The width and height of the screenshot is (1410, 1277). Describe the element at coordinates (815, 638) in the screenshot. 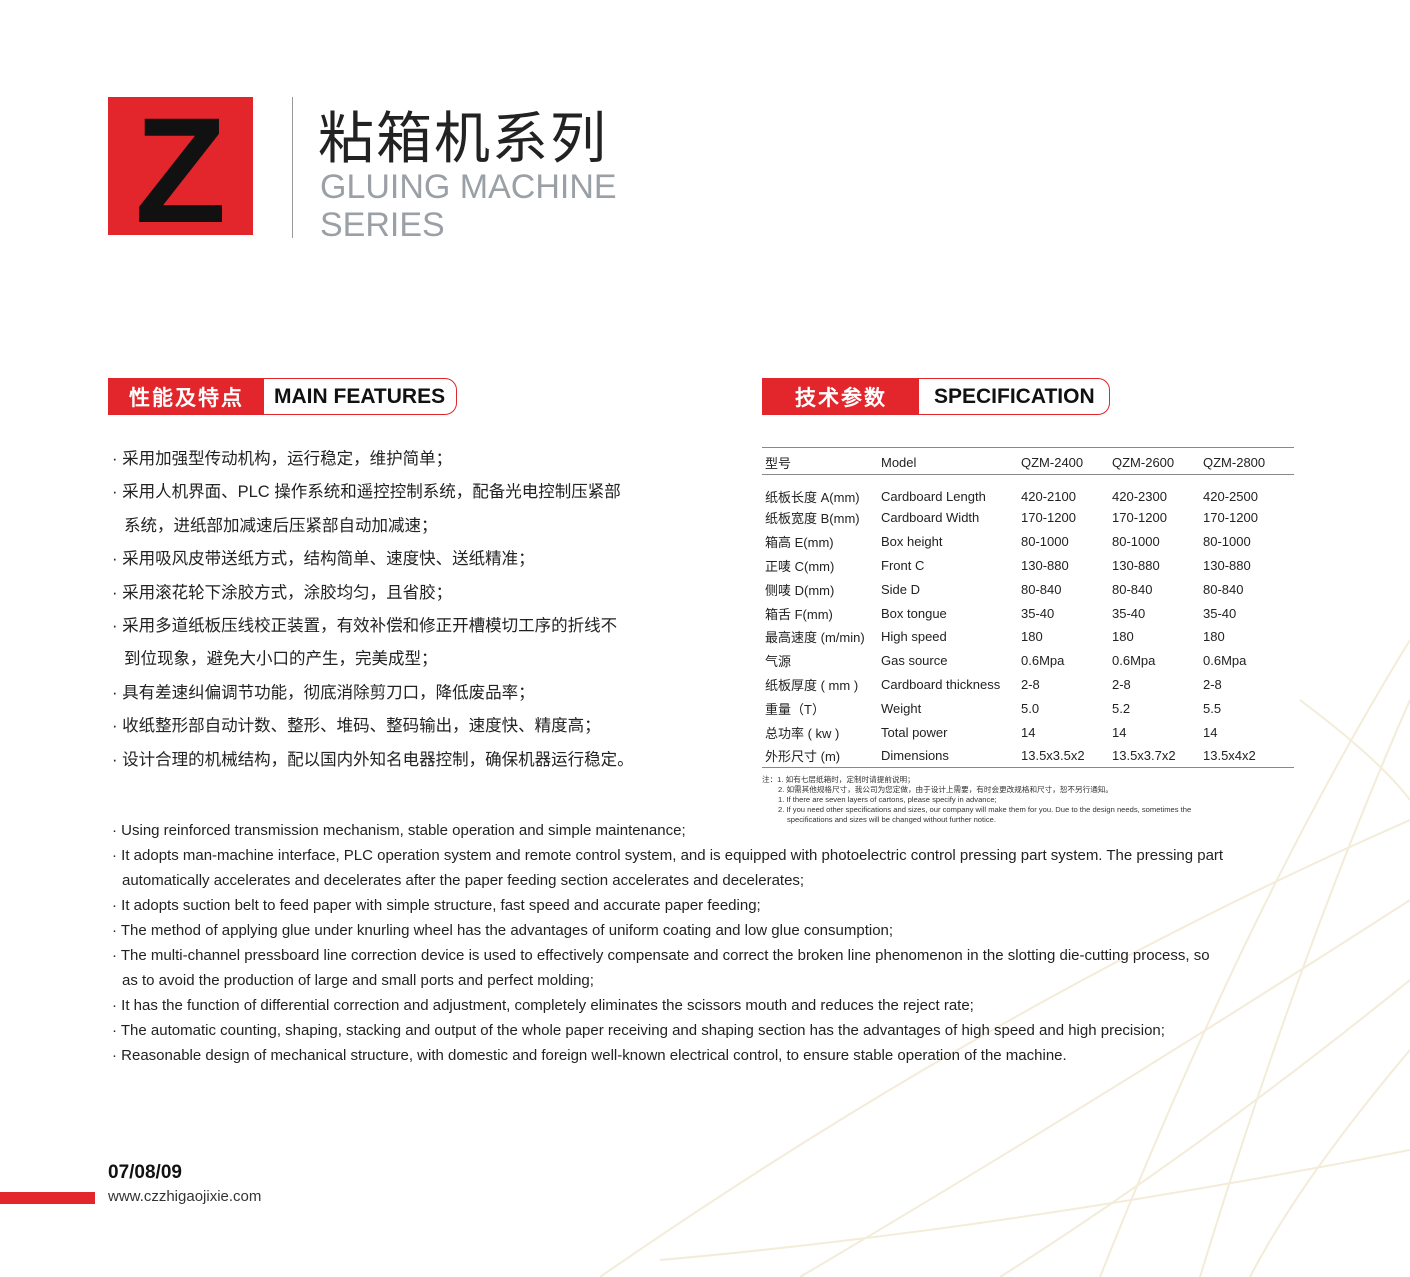

I see `table-cell: 最高速度 (m/min)` at that location.